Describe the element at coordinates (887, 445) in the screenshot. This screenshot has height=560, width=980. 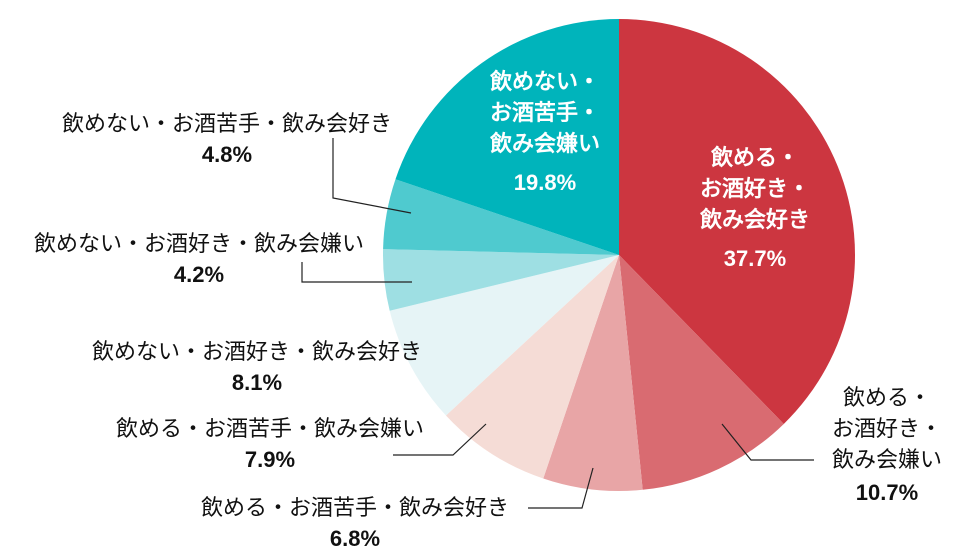
I see `slice-label-drink-like-dislike: 飲める・ お酒好き・ 飲み会嫌い 10.7%` at that location.